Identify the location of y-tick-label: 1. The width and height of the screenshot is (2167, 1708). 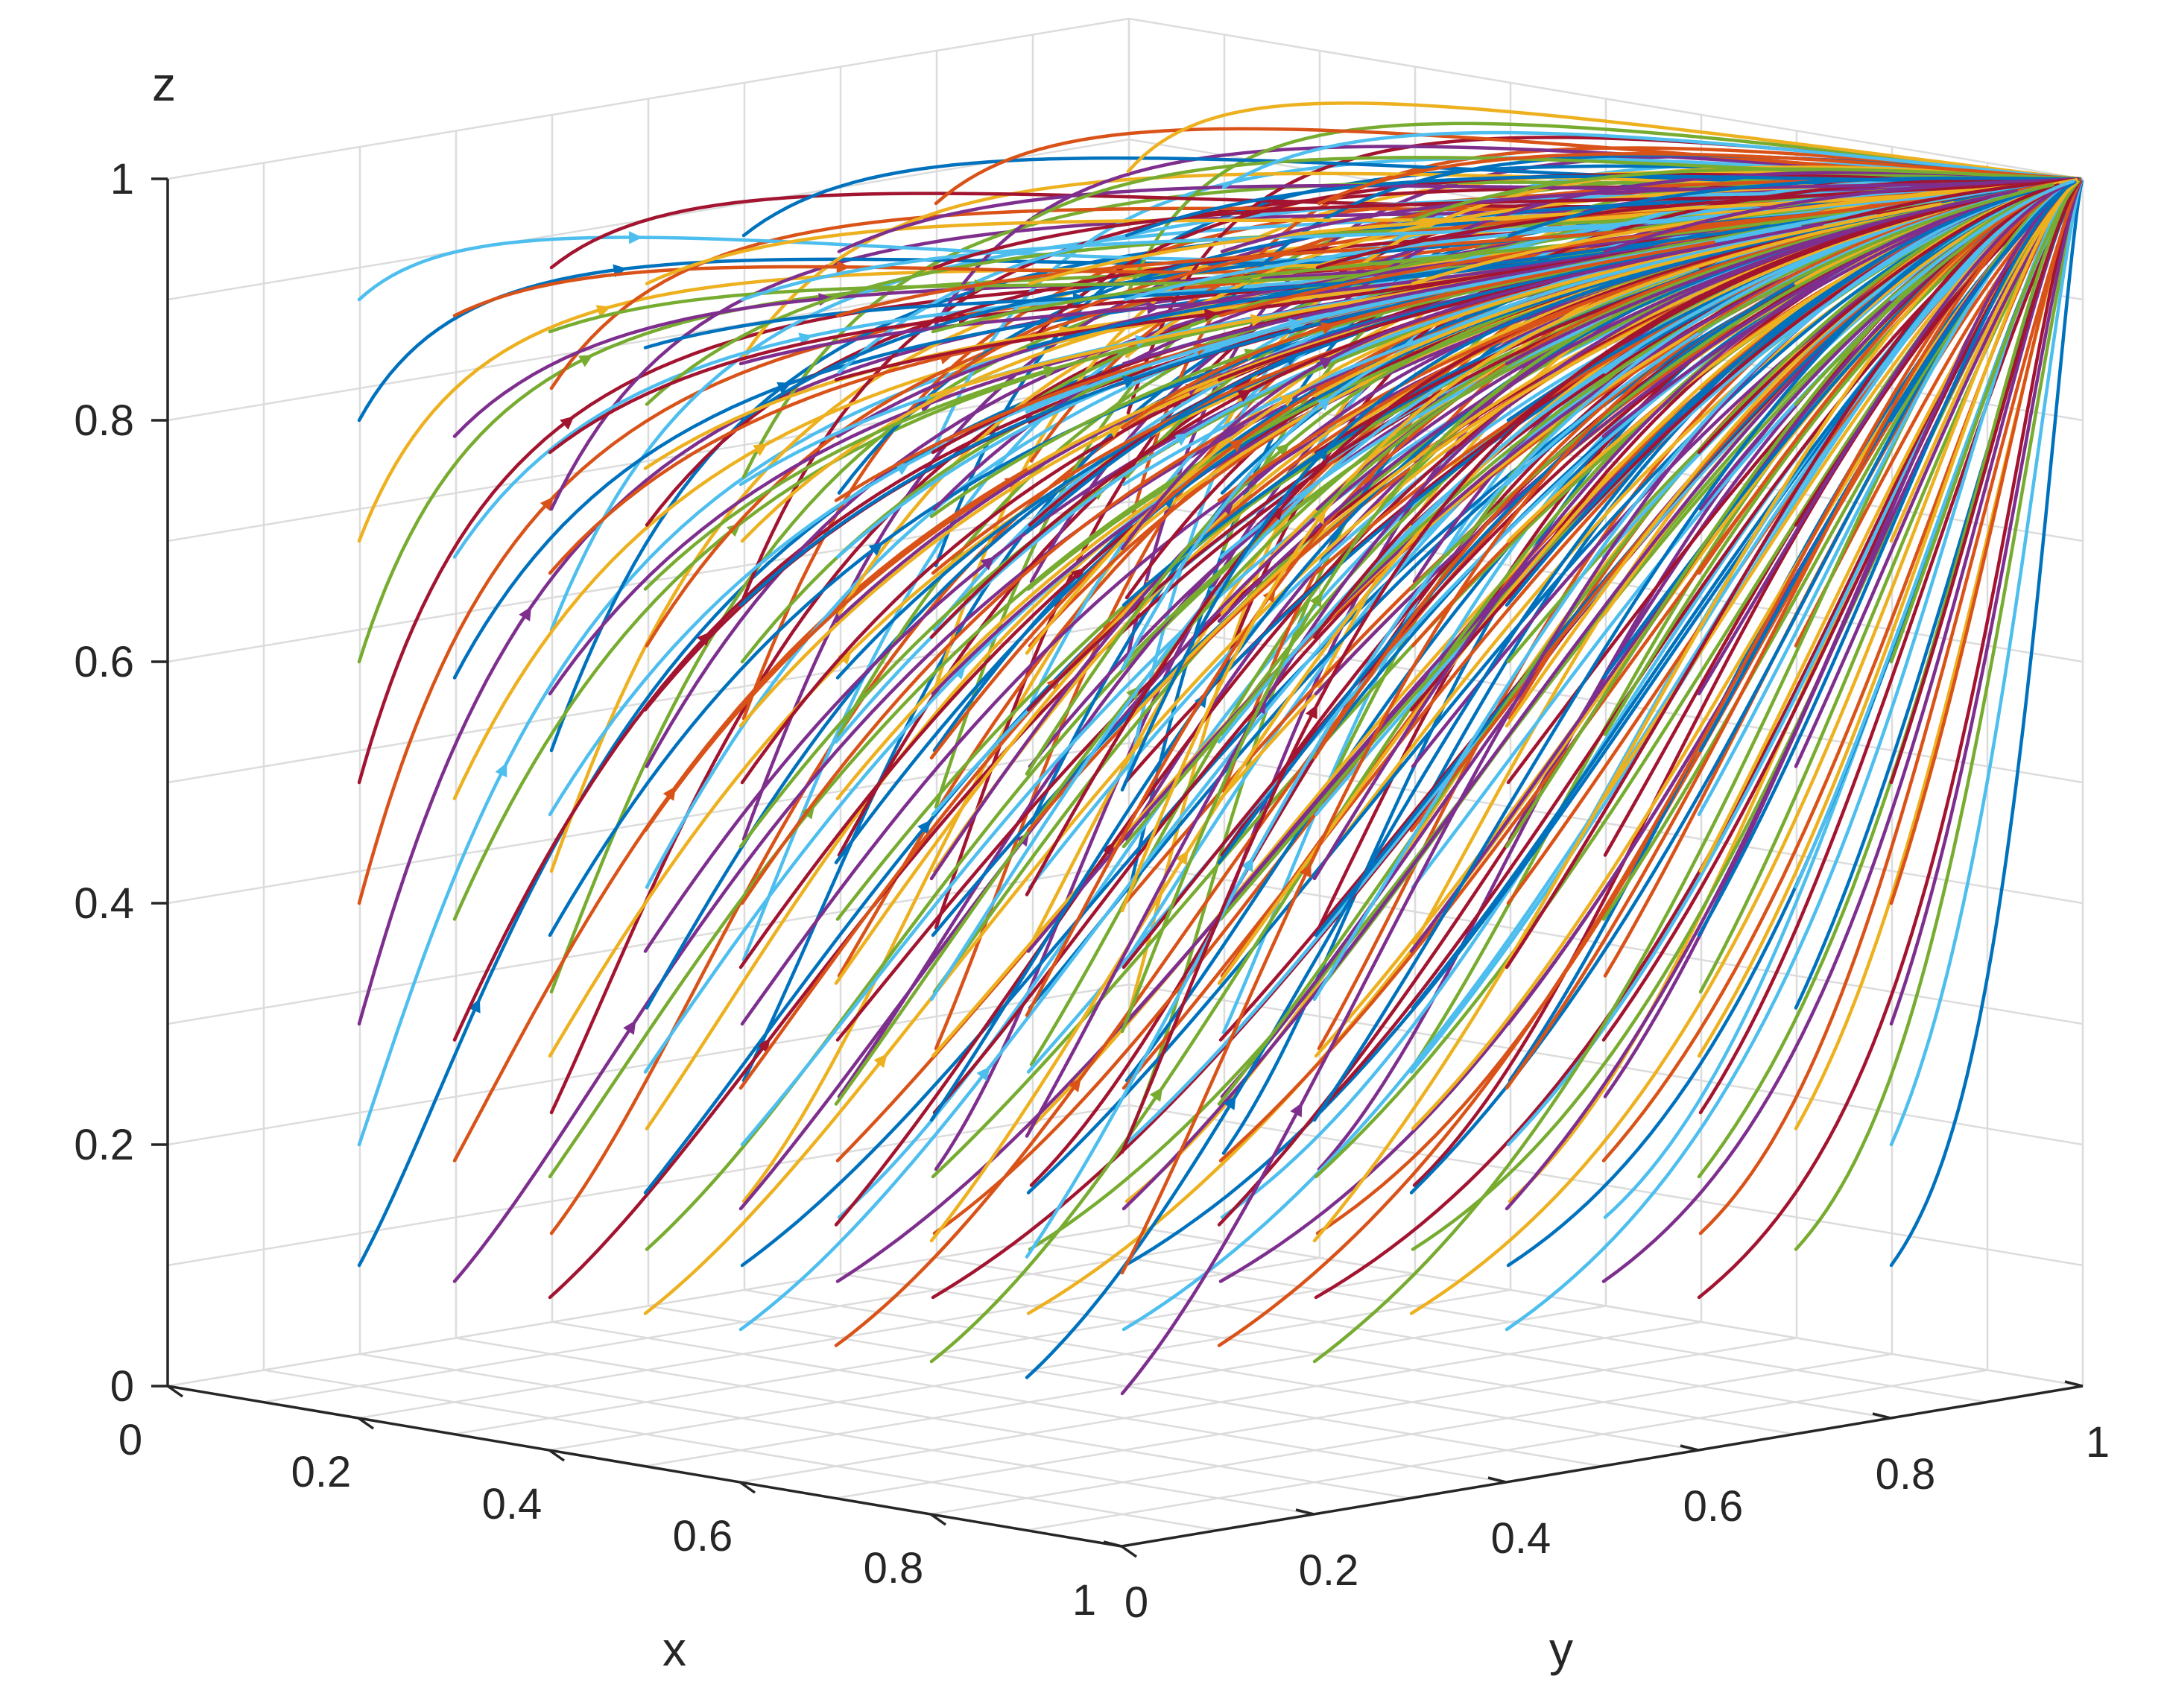
(2098, 1442).